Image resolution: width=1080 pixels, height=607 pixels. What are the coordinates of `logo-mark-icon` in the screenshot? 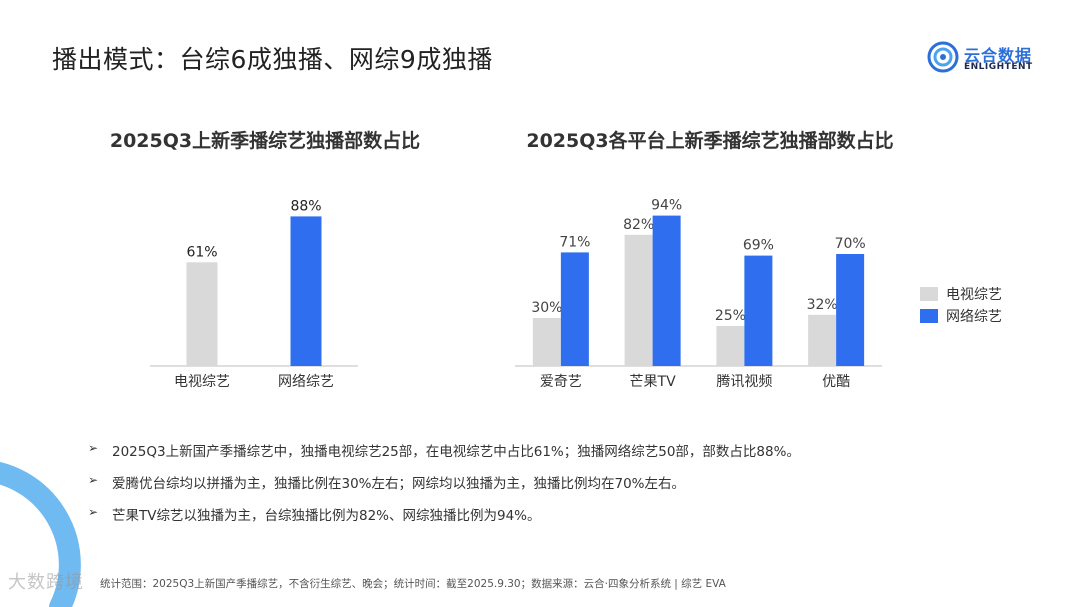 It's located at (943, 57).